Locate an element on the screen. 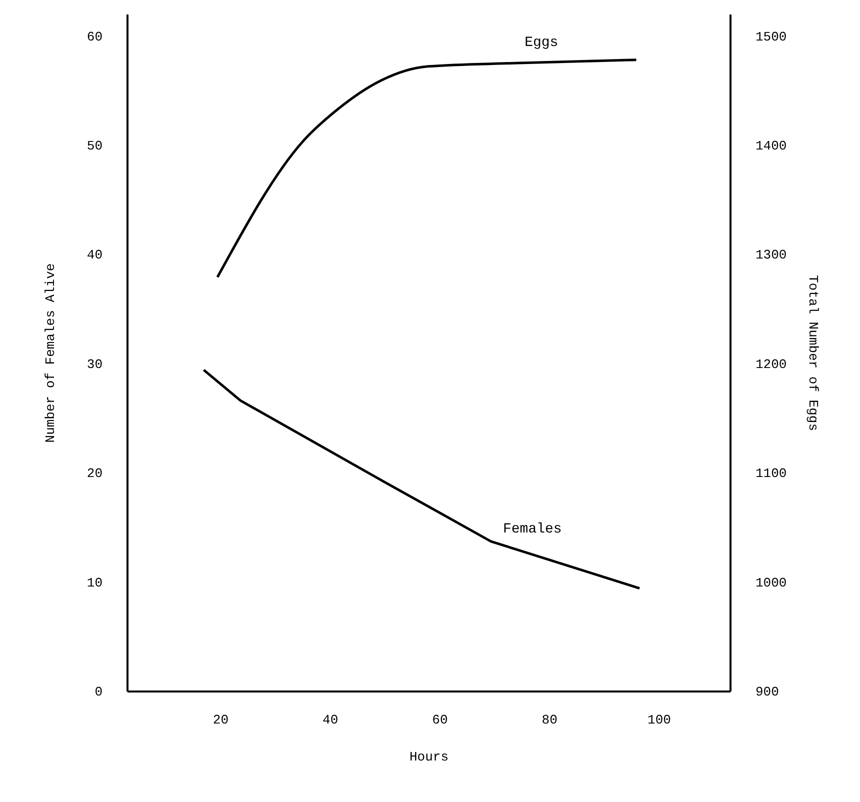 This screenshot has width=860, height=802. y-tick-label: 0 is located at coordinates (98, 692).